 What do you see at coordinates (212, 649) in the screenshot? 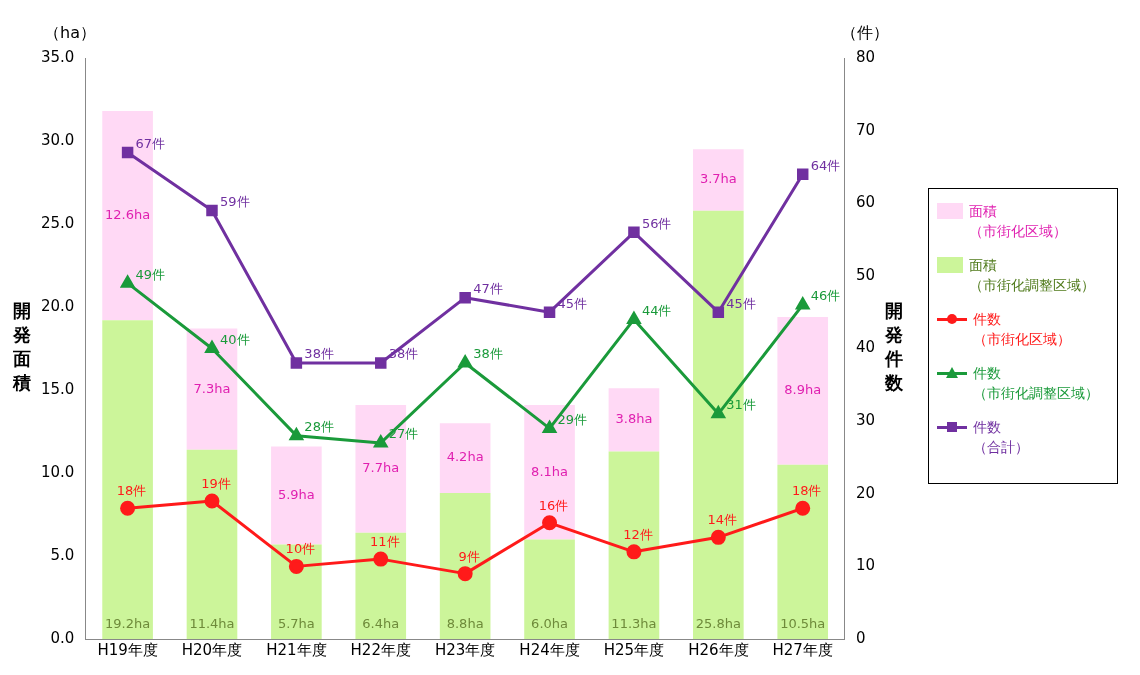
I see `x-tick-label: H20年度` at bounding box center [212, 649].